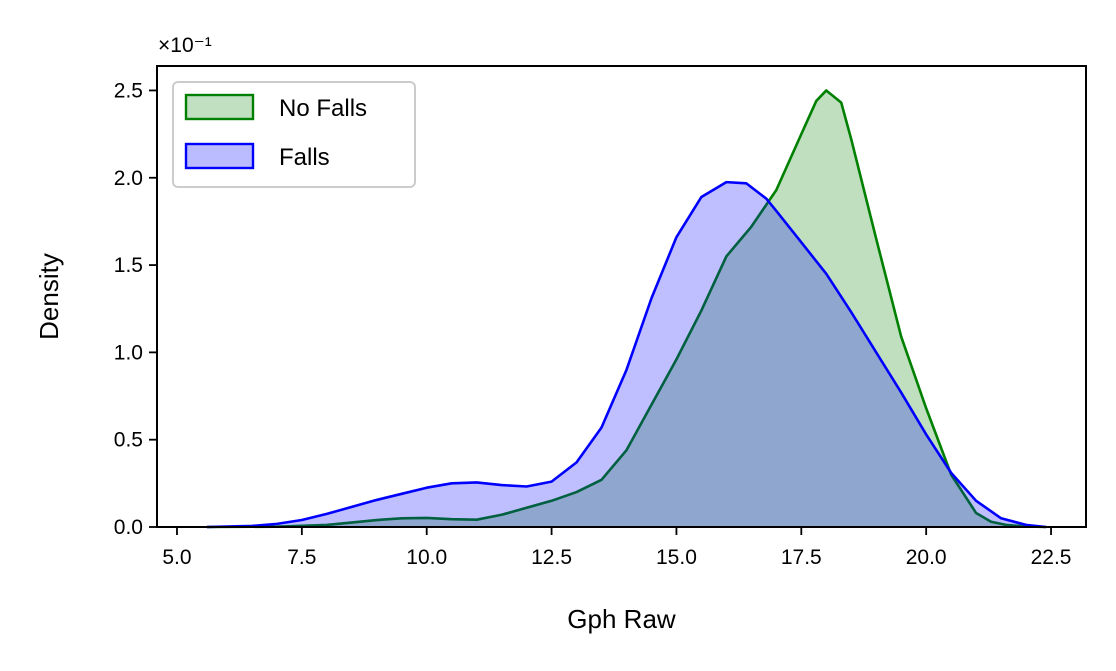 The image size is (1116, 671). Describe the element at coordinates (128, 440) in the screenshot. I see `y-tick-label: 0.5` at that location.